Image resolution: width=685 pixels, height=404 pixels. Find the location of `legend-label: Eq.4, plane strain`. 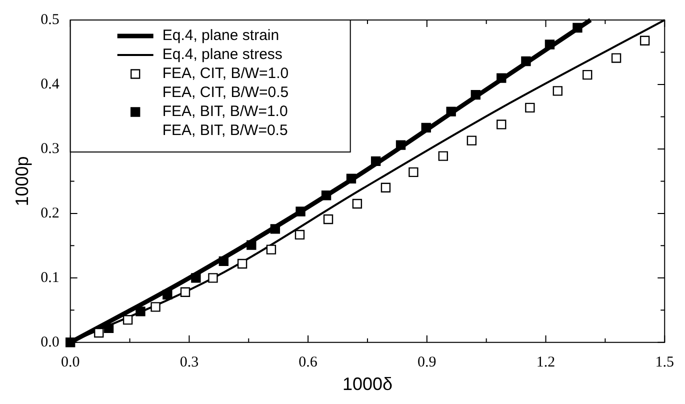

legend-label: Eq.4, plane strain is located at coordinates (221, 35).